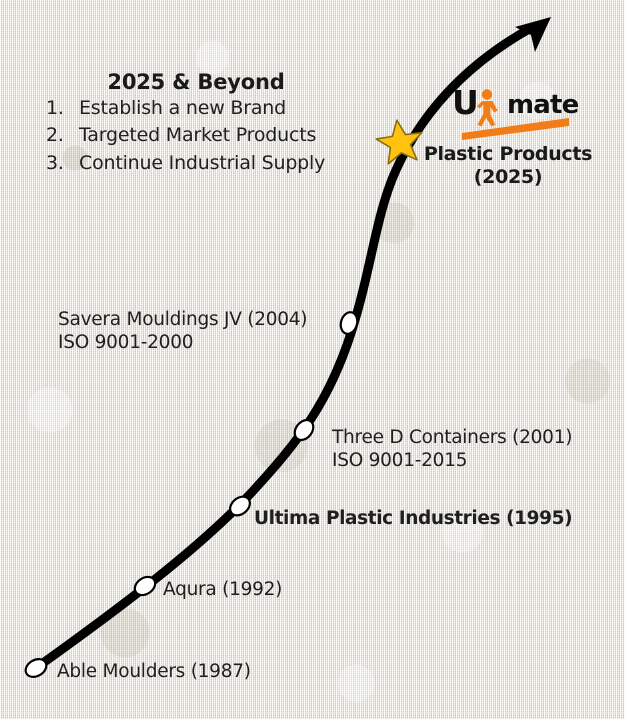  Describe the element at coordinates (533, 34) in the screenshot. I see `arrowhead-icon` at that location.